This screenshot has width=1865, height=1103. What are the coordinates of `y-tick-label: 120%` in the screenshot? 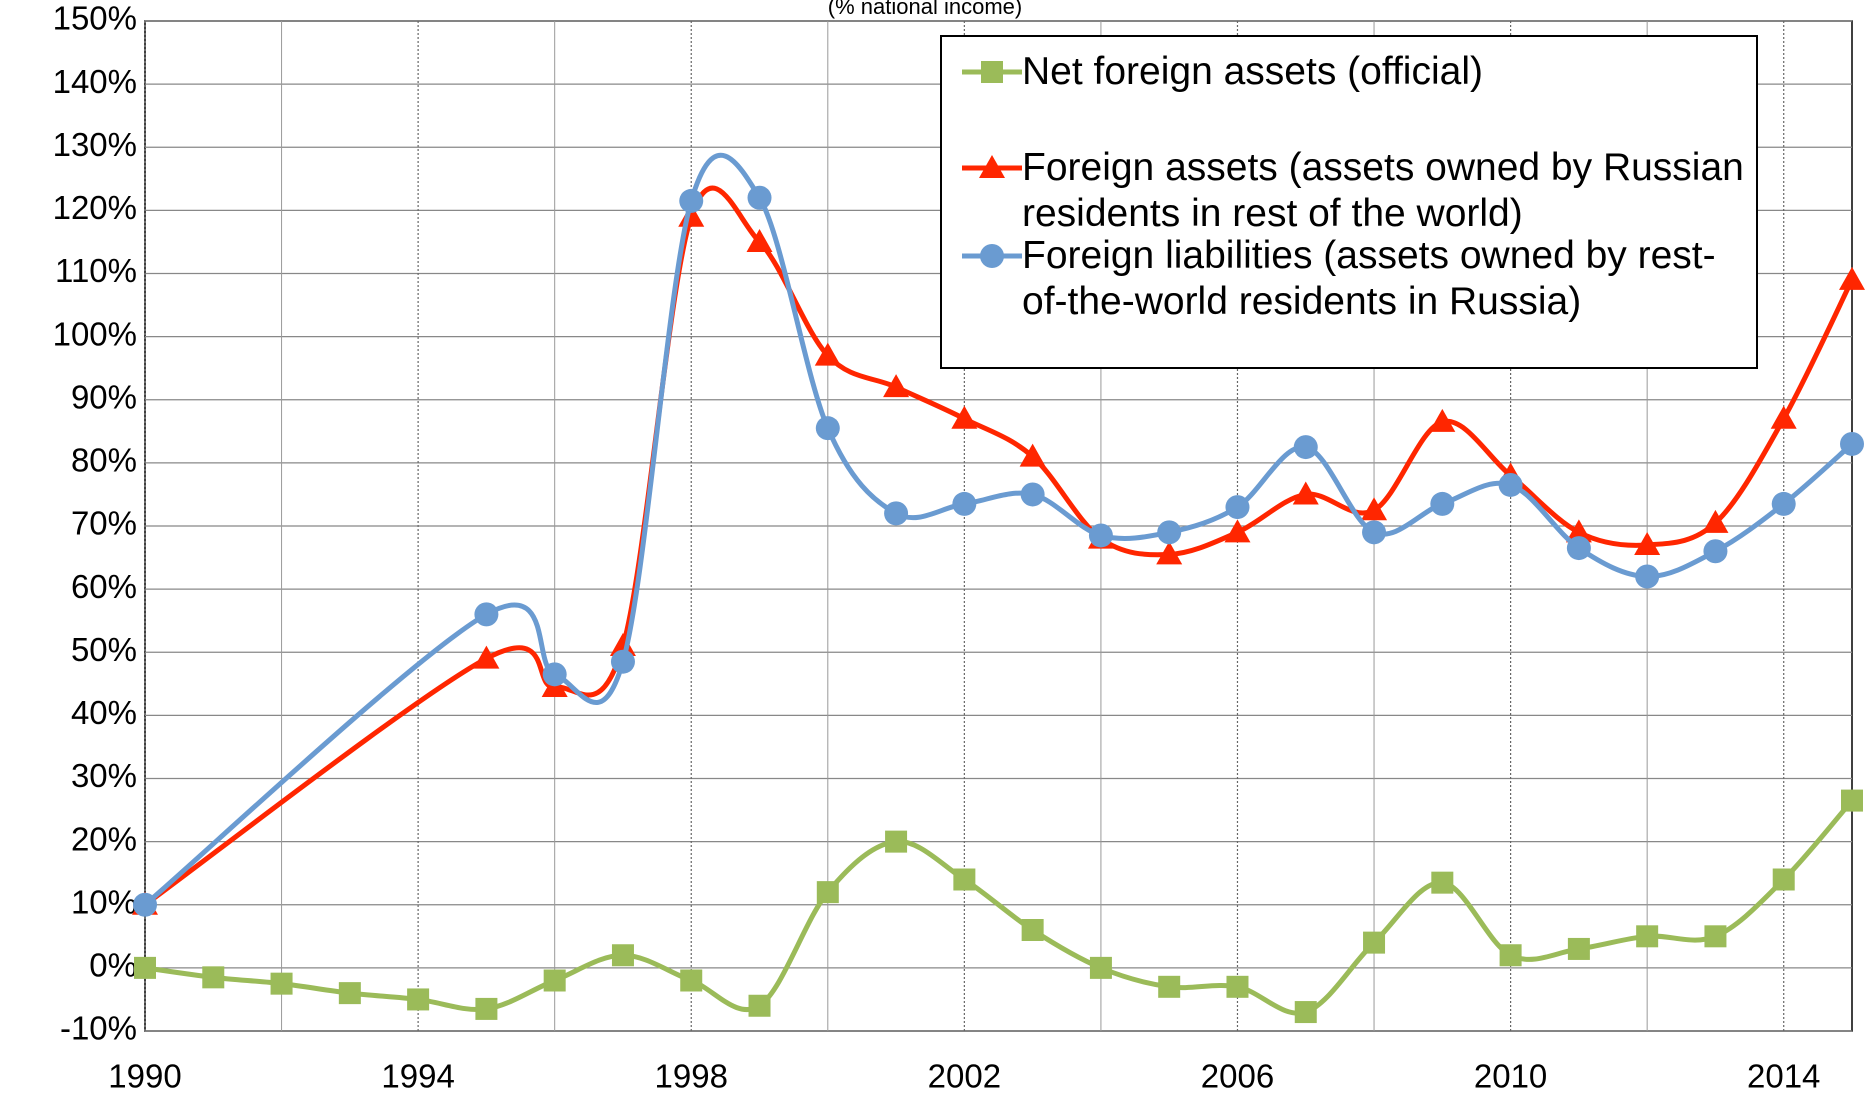 It's located at (95, 207).